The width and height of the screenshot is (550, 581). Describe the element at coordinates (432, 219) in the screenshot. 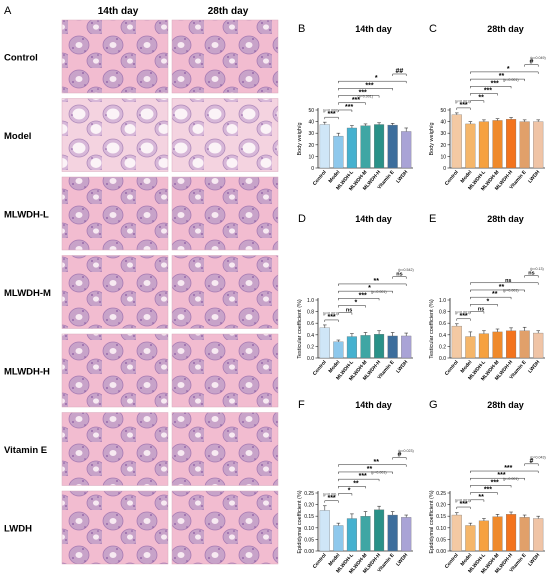

I see `panel-letter: E` at that location.